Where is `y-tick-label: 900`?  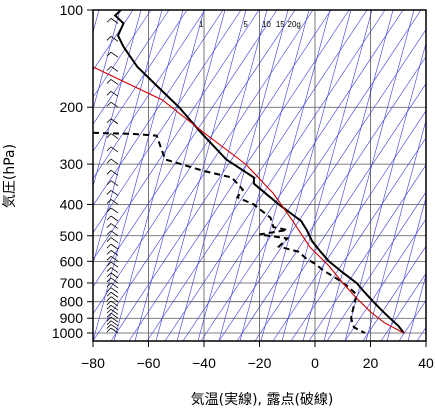 y-tick-label: 900 is located at coordinates (72, 318).